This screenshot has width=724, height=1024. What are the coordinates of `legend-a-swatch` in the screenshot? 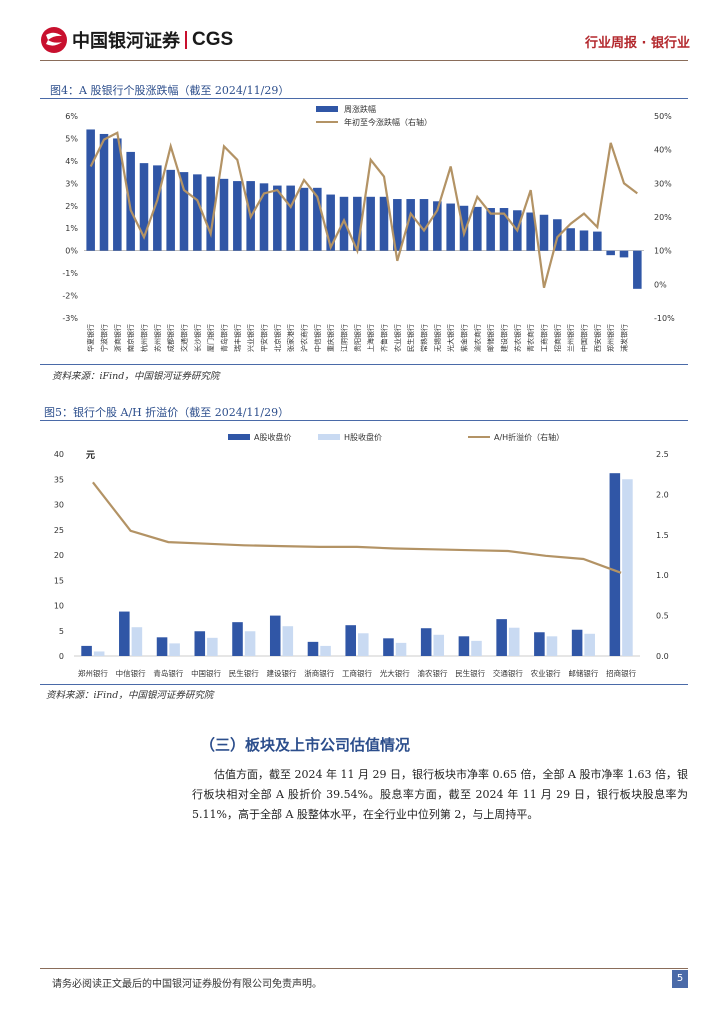 It's located at (239, 437).